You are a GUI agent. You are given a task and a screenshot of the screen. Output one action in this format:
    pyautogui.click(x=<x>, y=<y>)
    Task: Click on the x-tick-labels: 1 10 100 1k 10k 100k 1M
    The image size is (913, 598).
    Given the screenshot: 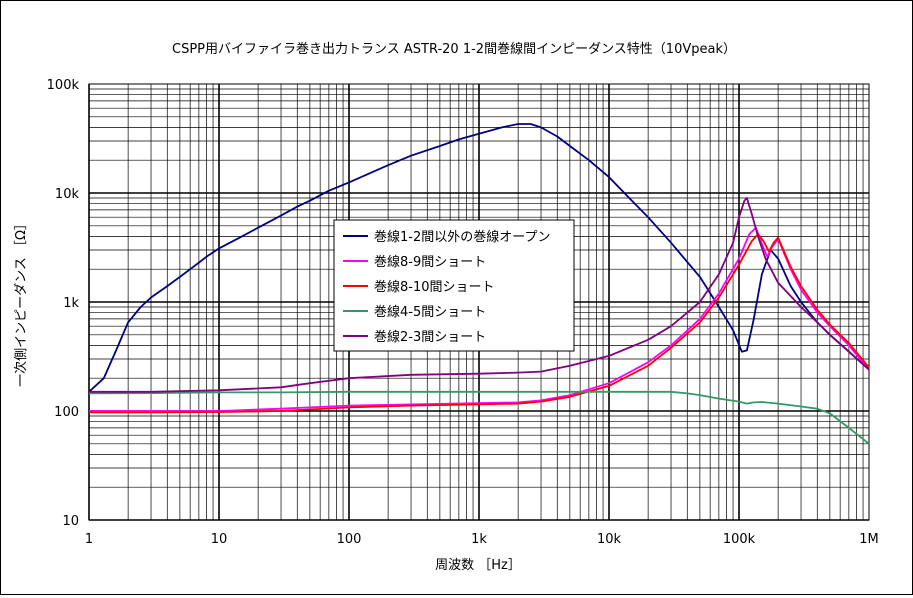 What is the action you would take?
    pyautogui.click(x=482, y=539)
    